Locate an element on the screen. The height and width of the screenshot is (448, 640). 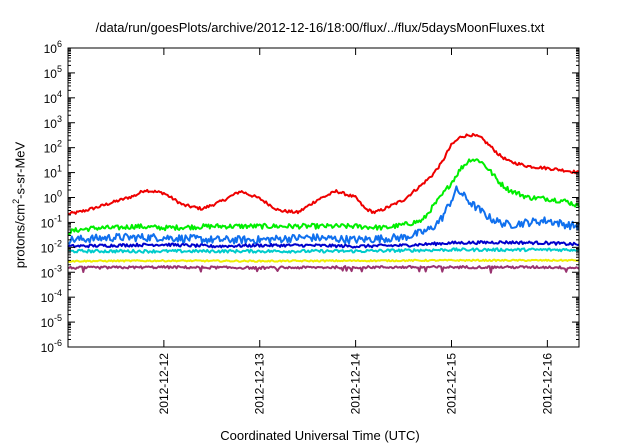
y-tick-label: 10⁰ is located at coordinates (53, 197).